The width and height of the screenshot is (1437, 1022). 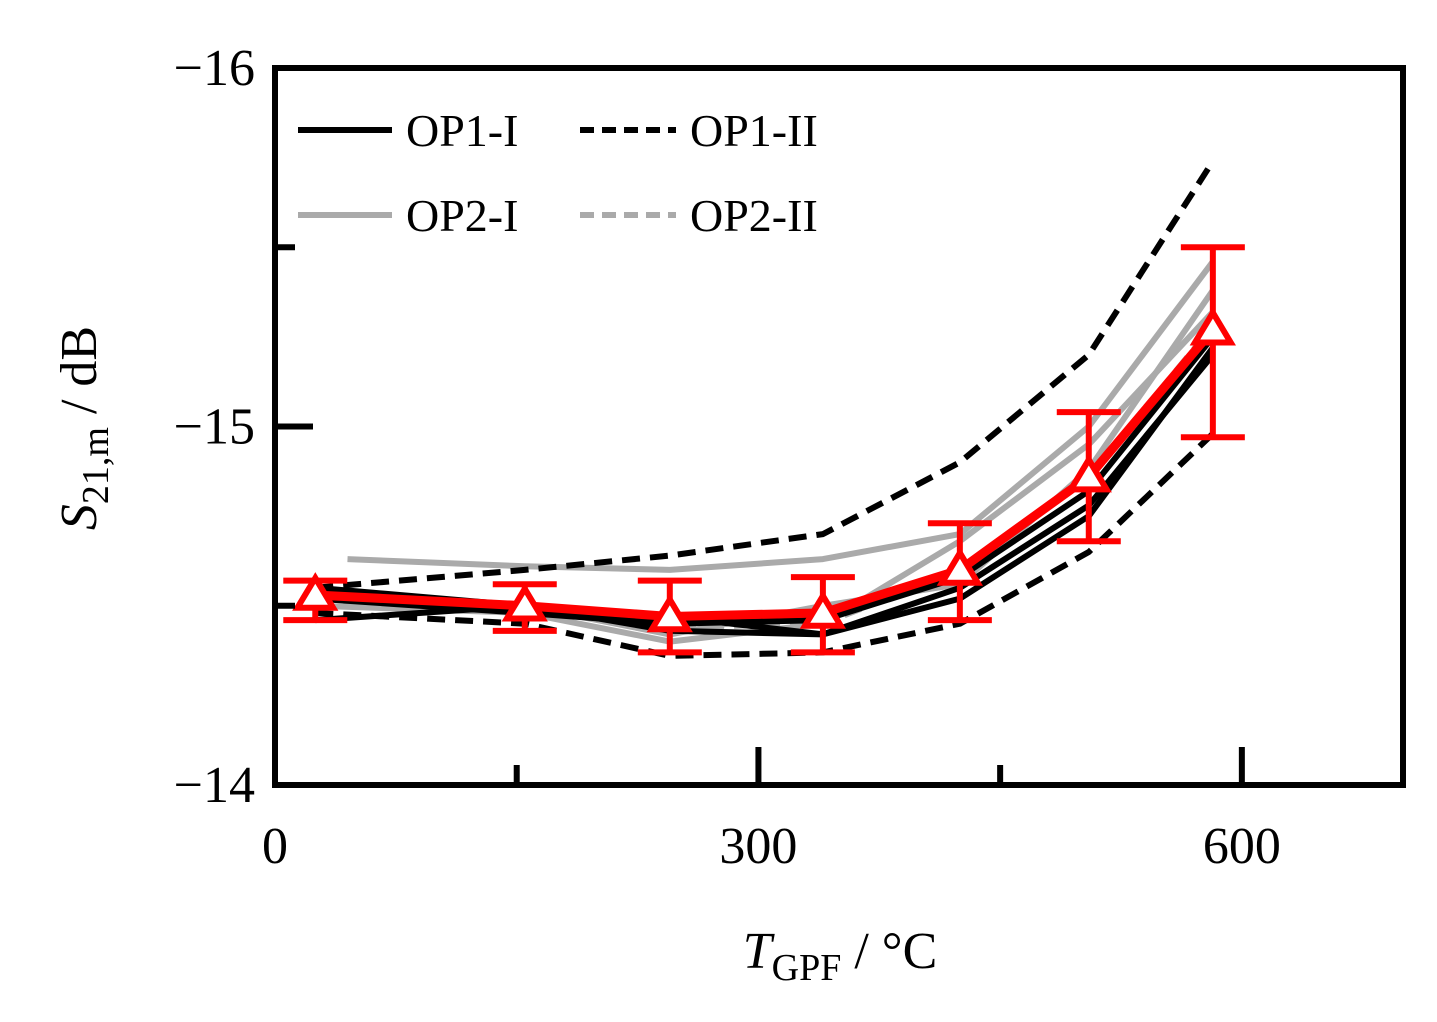 I want to click on y-axis-title-unit: / dB, so click(x=79, y=376).